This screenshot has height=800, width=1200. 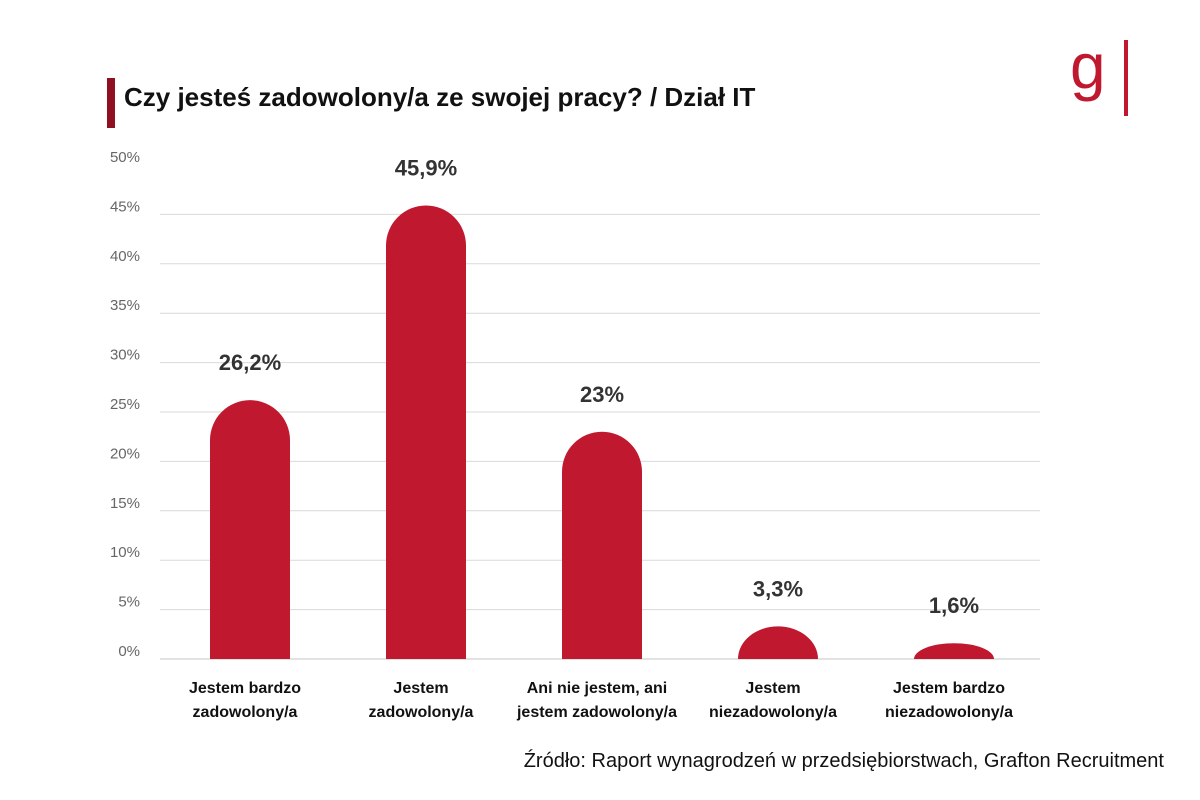 I want to click on x-tick-label: Ani nie jestem, ani, so click(x=597, y=688).